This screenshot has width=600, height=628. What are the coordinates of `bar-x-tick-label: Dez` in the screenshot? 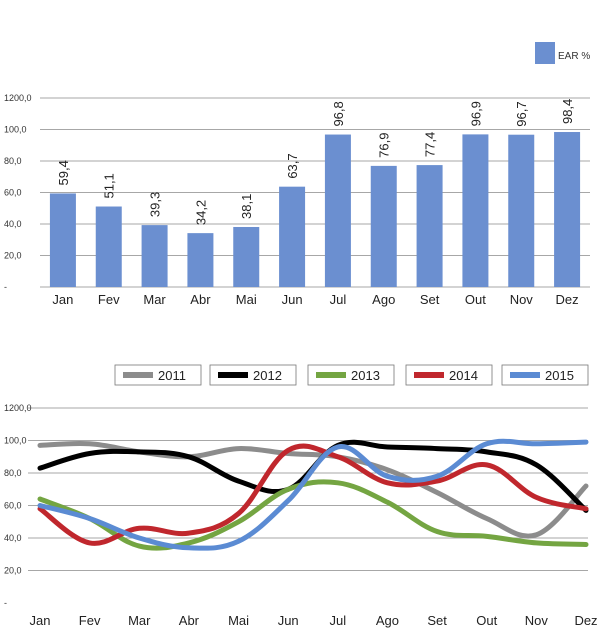 It's located at (567, 299).